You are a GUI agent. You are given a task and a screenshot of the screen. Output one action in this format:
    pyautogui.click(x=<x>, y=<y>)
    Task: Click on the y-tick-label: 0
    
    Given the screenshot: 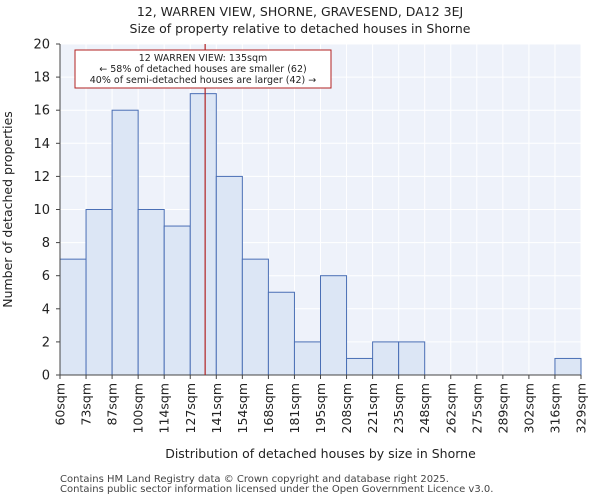 What is the action you would take?
    pyautogui.click(x=46, y=376)
    